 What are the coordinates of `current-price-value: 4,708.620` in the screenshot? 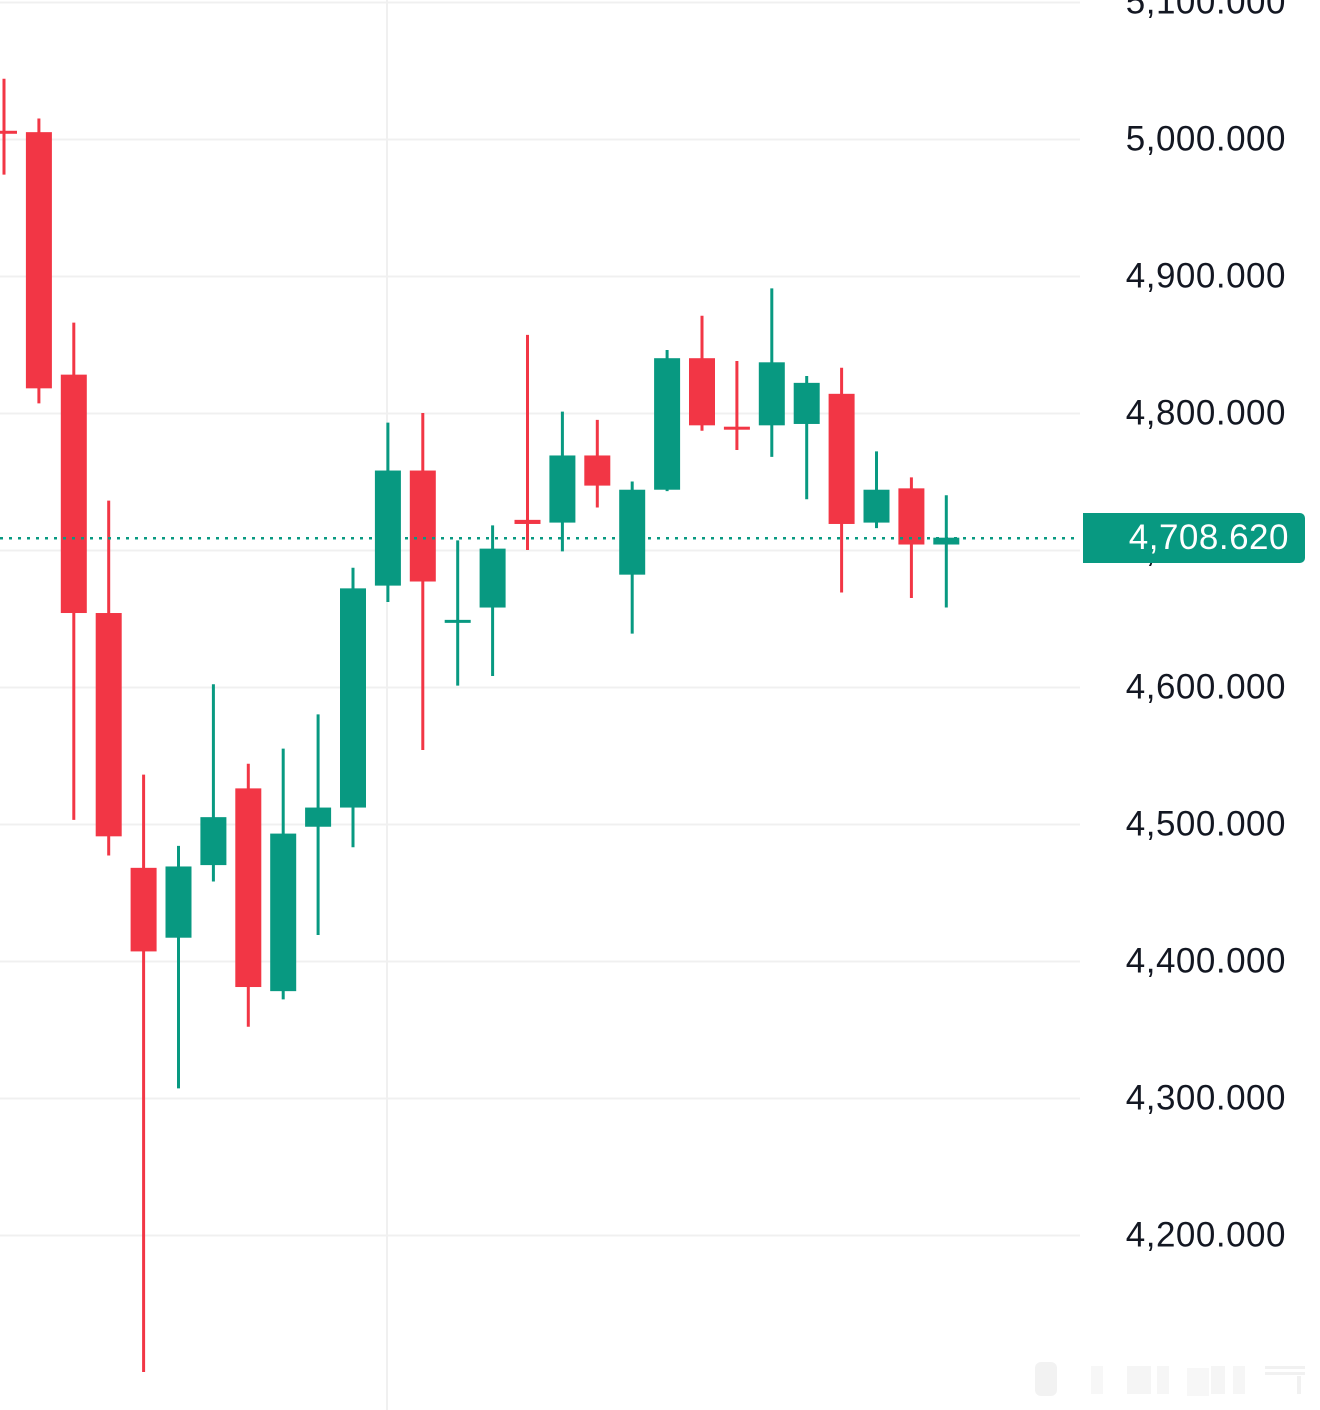 It's located at (1208, 538).